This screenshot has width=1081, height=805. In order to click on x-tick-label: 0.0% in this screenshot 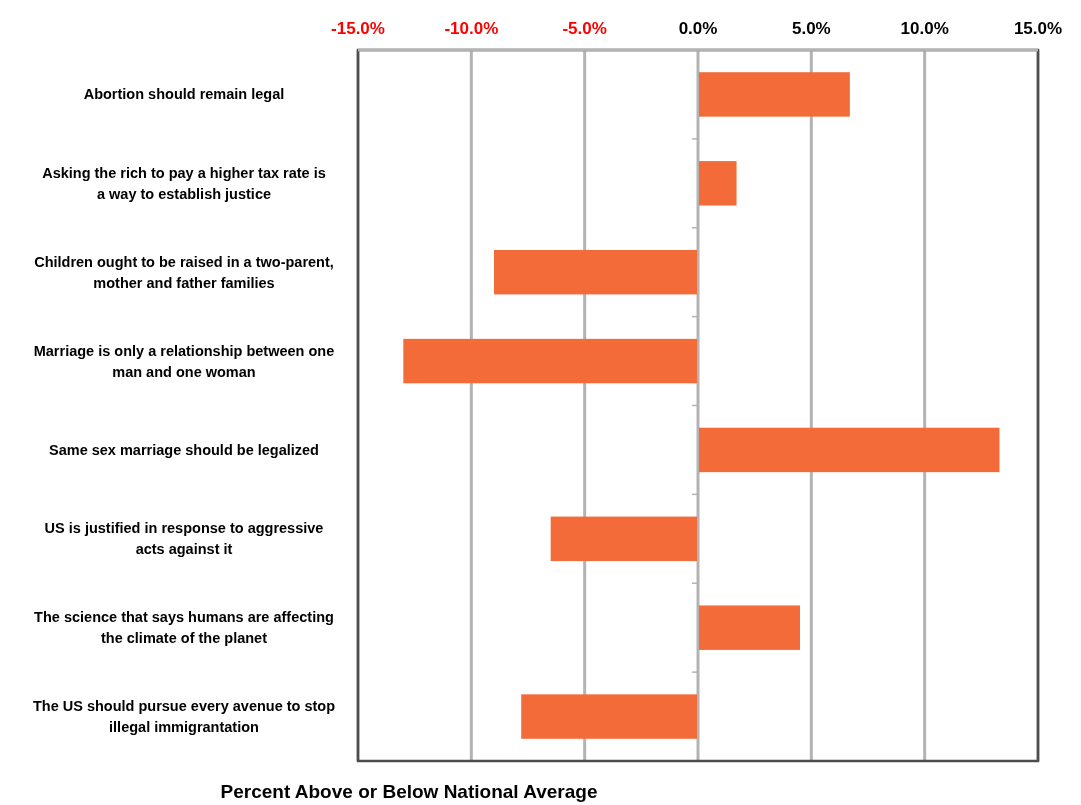, I will do `click(698, 28)`.